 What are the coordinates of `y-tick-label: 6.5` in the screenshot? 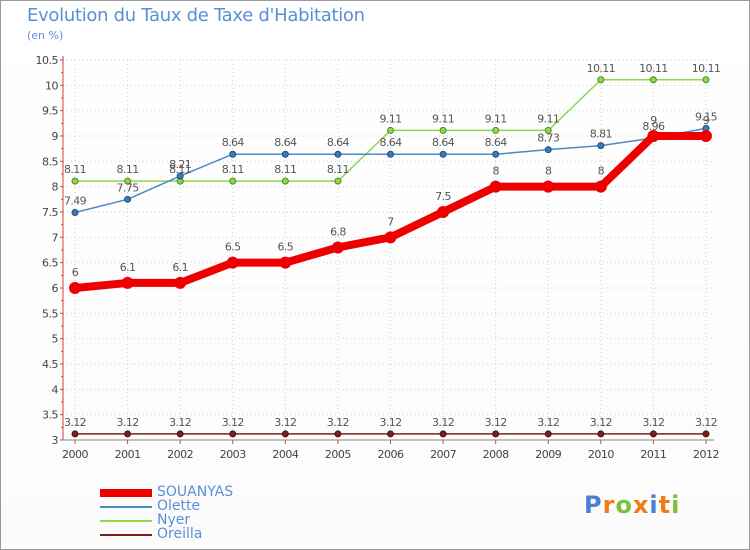 It's located at (50, 263).